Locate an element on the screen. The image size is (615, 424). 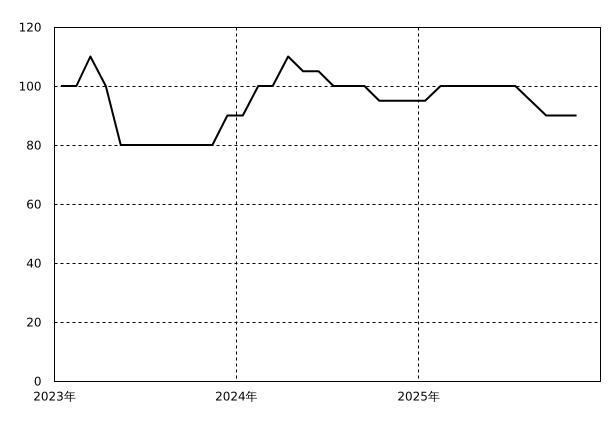
y-tick-label: 120 is located at coordinates (30, 27).